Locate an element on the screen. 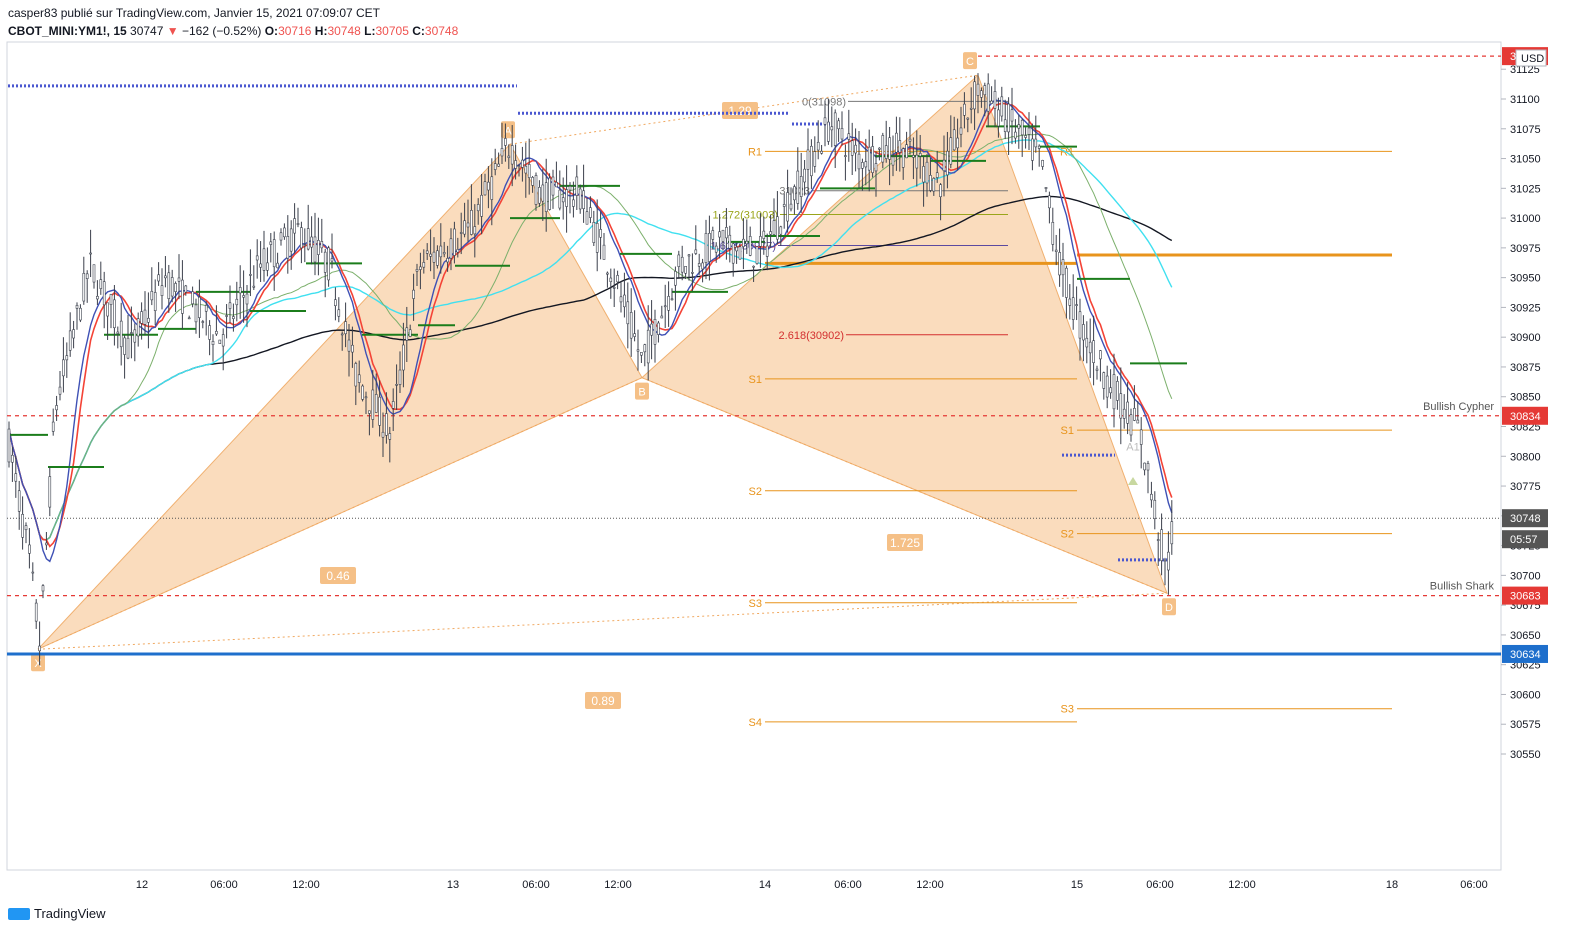 The height and width of the screenshot is (938, 1573). price-label: 30748 is located at coordinates (1525, 519).